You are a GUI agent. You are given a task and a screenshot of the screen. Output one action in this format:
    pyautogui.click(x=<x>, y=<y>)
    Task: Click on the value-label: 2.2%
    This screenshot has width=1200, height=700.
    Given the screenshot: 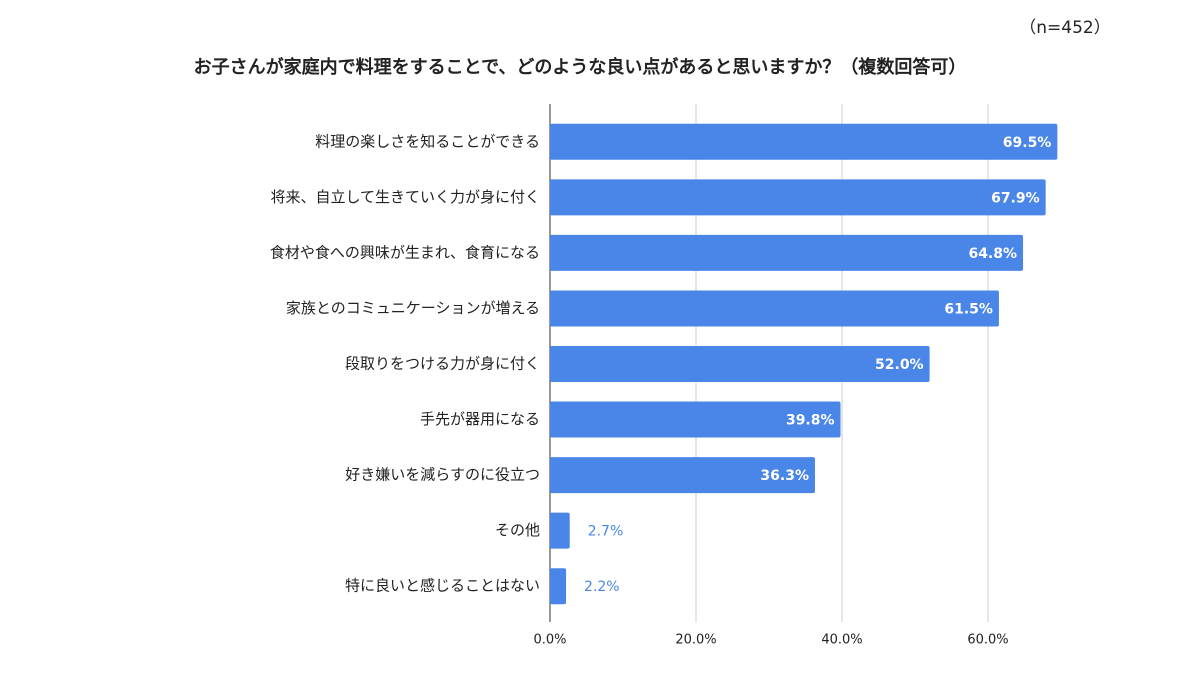 What is the action you would take?
    pyautogui.click(x=602, y=587)
    